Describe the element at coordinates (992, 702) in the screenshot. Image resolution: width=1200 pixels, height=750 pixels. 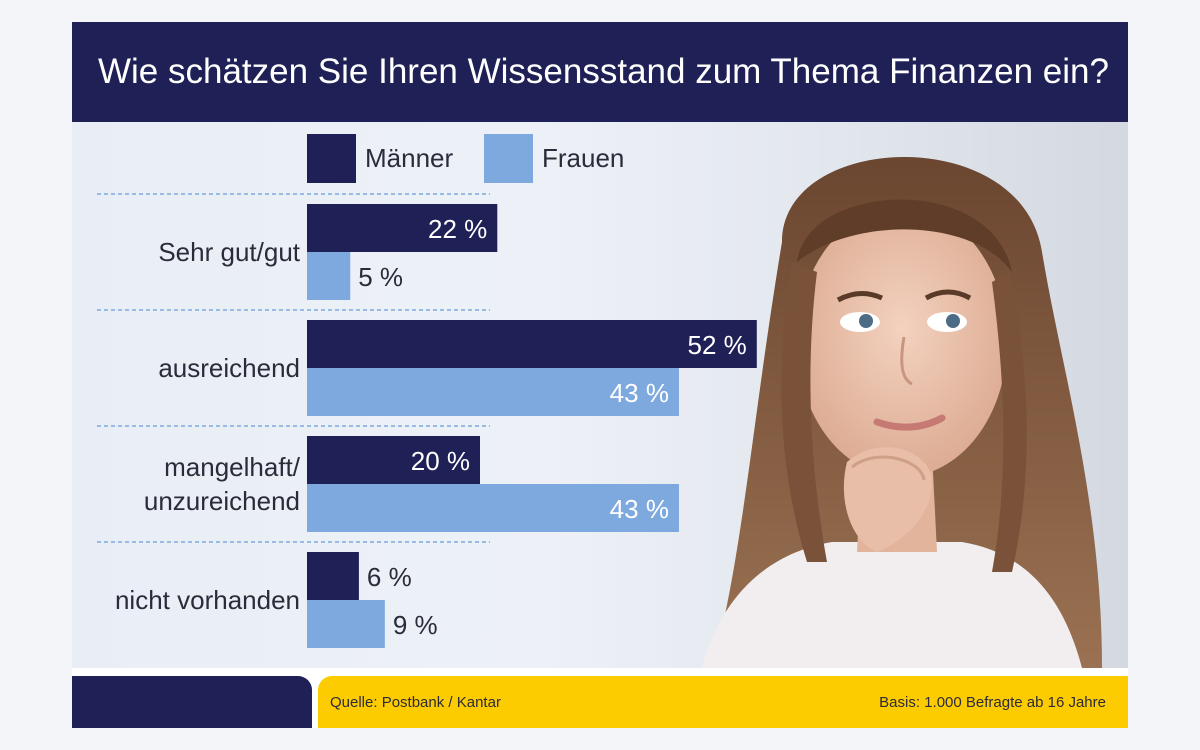
I see `basis-text: Basis: 1.000 Befragte ab 16 Jahre` at that location.